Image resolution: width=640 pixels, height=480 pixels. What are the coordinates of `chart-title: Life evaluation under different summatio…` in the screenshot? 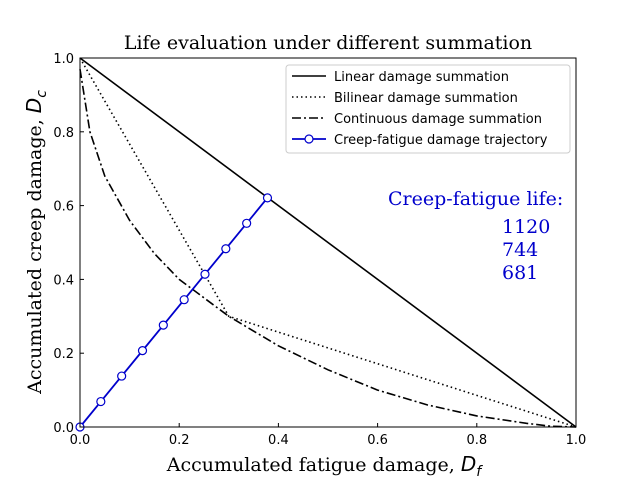 It's located at (328, 43).